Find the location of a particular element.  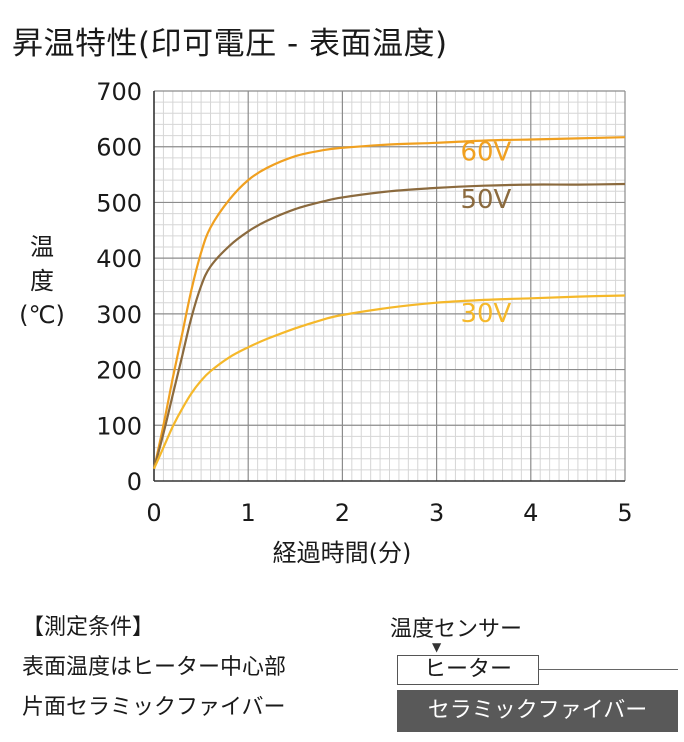

series-label-60v: 60V is located at coordinates (485, 153).